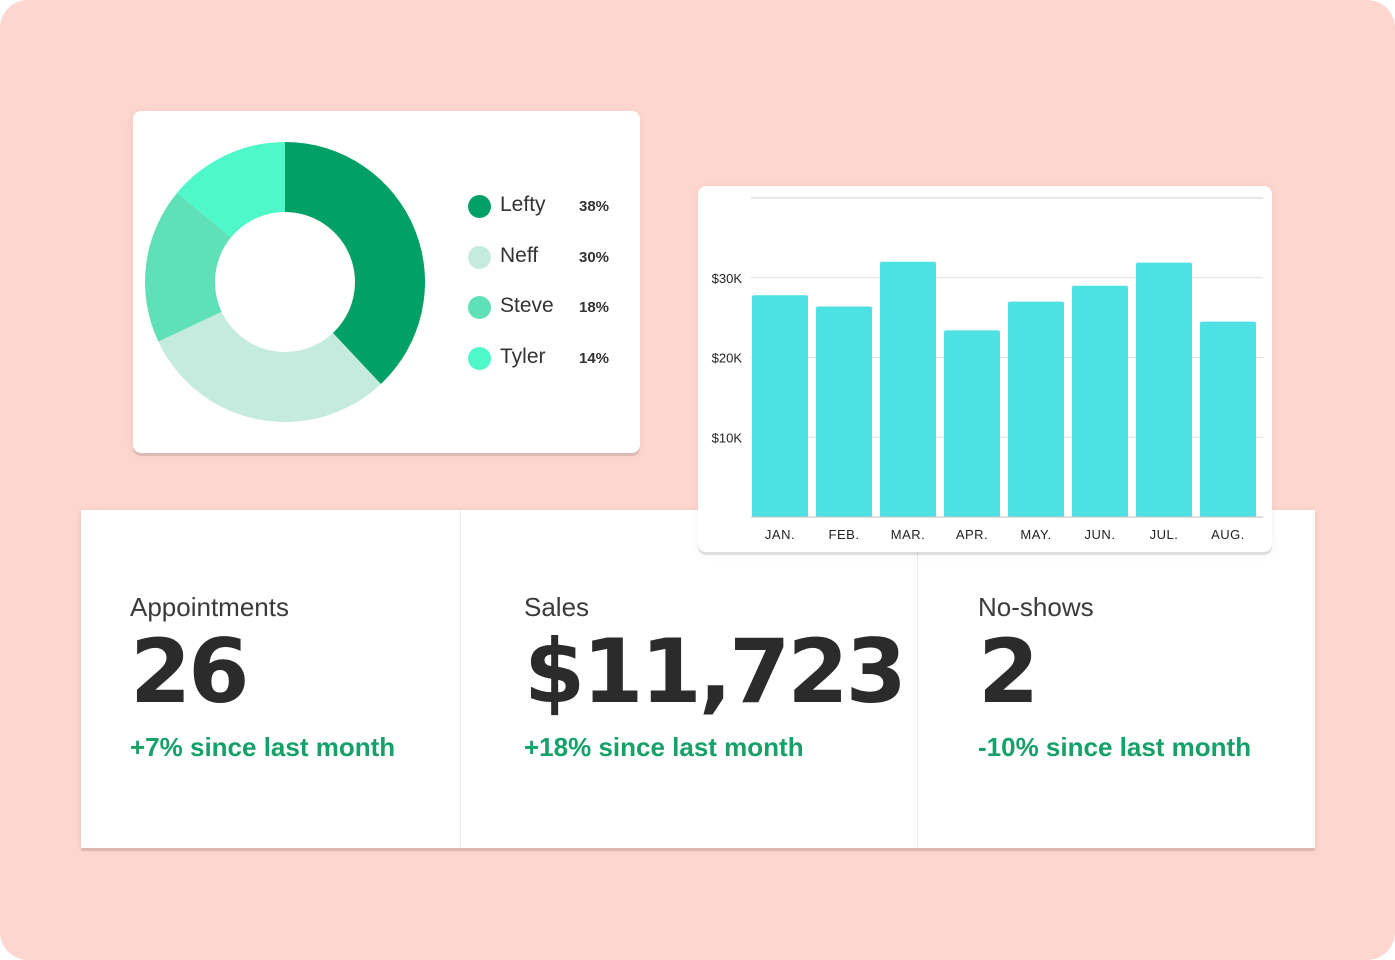  I want to click on x-tick-label: MAY., so click(1035, 534).